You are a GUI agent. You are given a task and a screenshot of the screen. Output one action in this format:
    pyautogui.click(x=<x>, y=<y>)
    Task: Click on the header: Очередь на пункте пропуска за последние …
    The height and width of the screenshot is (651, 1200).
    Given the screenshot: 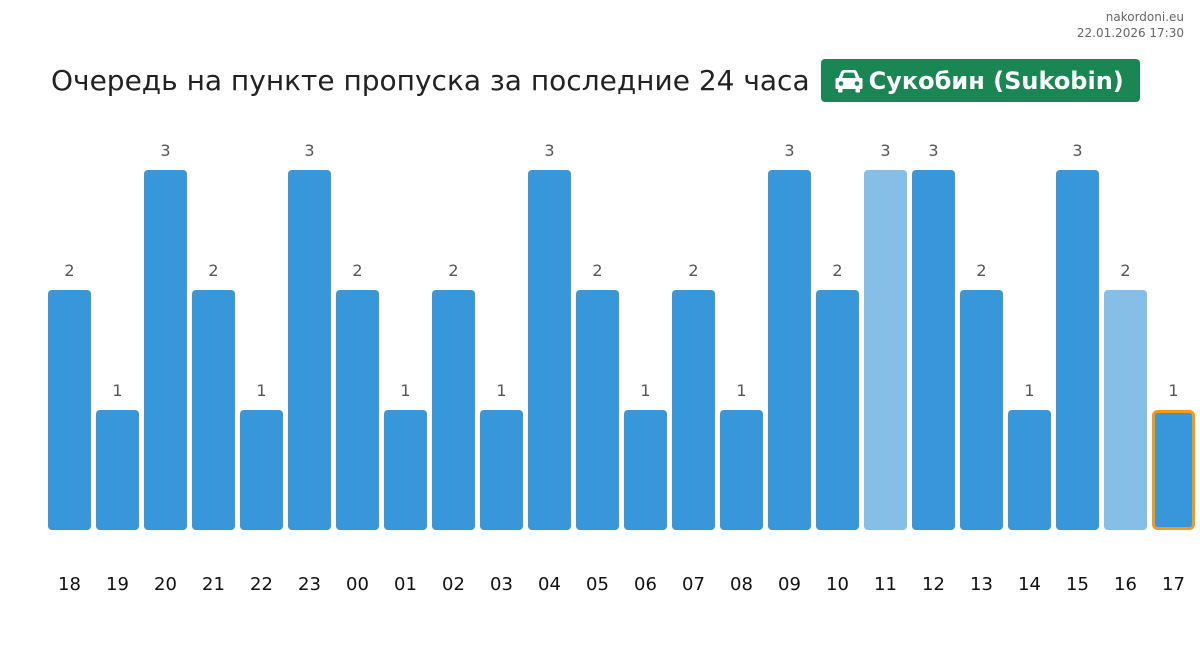 What is the action you would take?
    pyautogui.click(x=595, y=80)
    